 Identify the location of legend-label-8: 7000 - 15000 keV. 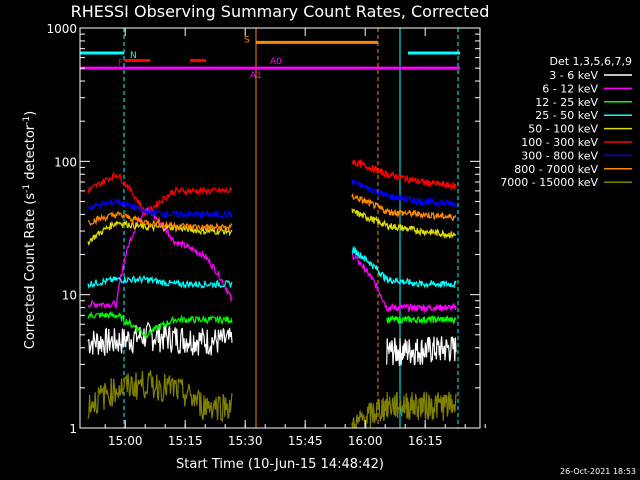
(549, 182).